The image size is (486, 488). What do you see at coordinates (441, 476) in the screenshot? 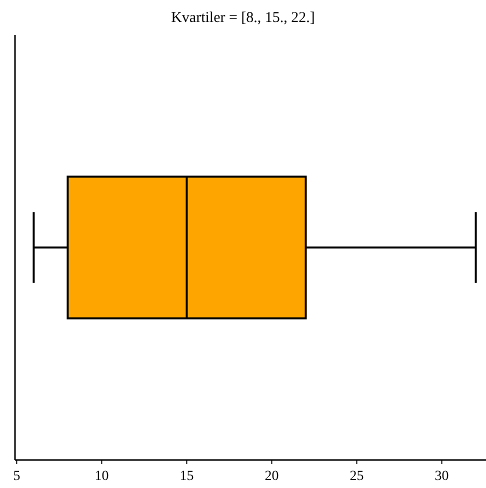
I see `x-tick-label: 30` at bounding box center [441, 476].